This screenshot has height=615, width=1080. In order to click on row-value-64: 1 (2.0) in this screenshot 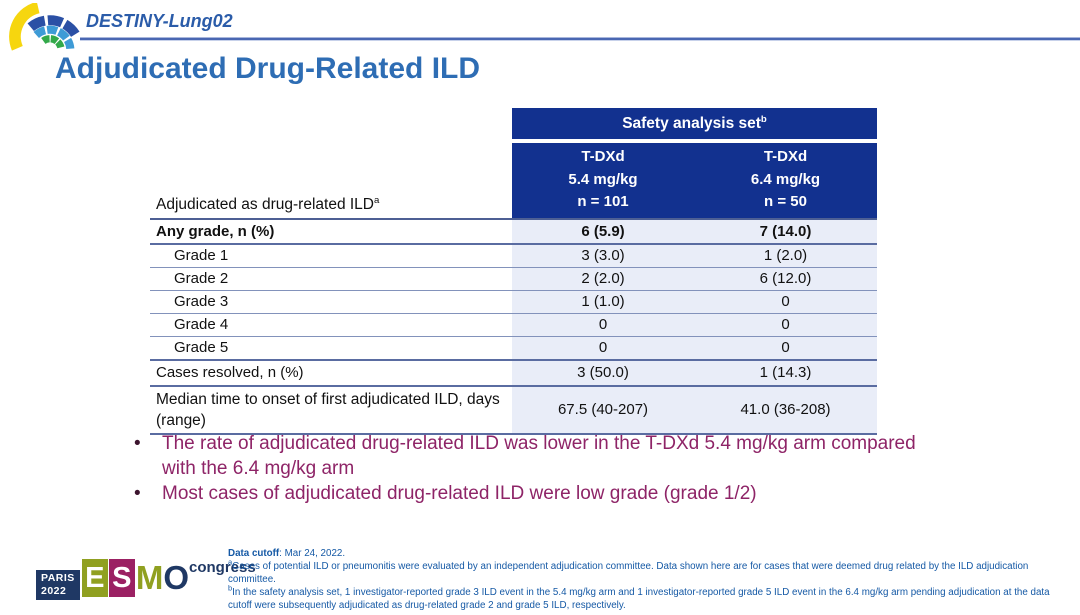, I will do `click(785, 256)`.